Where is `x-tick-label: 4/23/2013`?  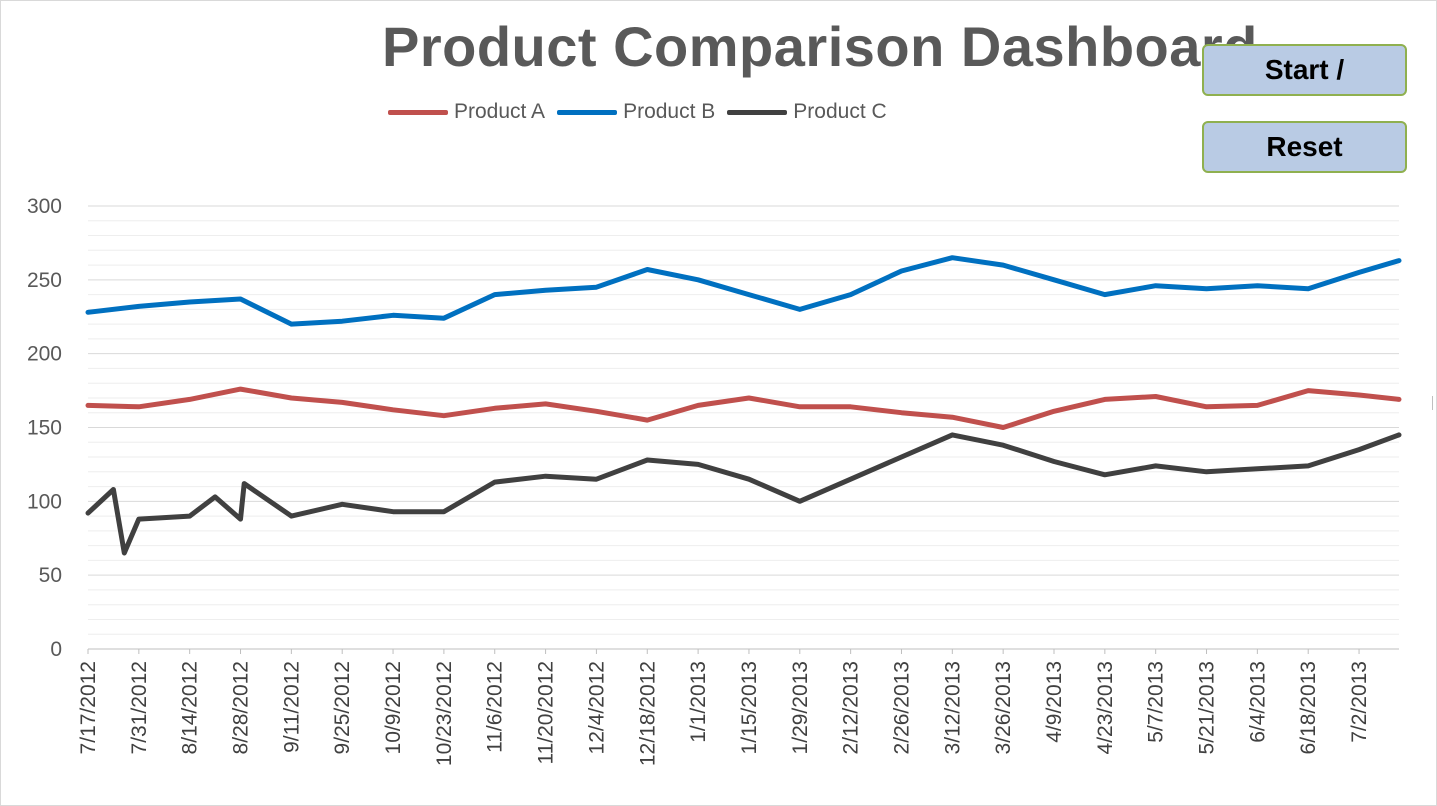
x-tick-label: 4/23/2013 is located at coordinates (1105, 707).